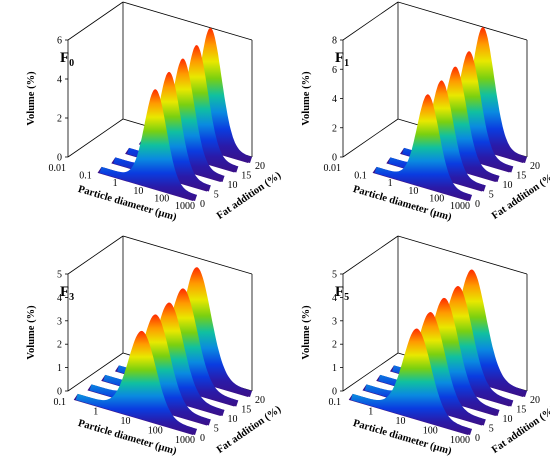 The width and height of the screenshot is (550, 468). I want to click on panel-title-subscript: 5, so click(346, 297).